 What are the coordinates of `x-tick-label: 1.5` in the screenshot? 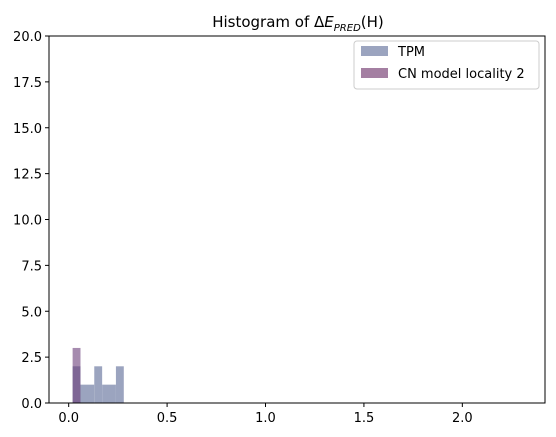 It's located at (364, 418).